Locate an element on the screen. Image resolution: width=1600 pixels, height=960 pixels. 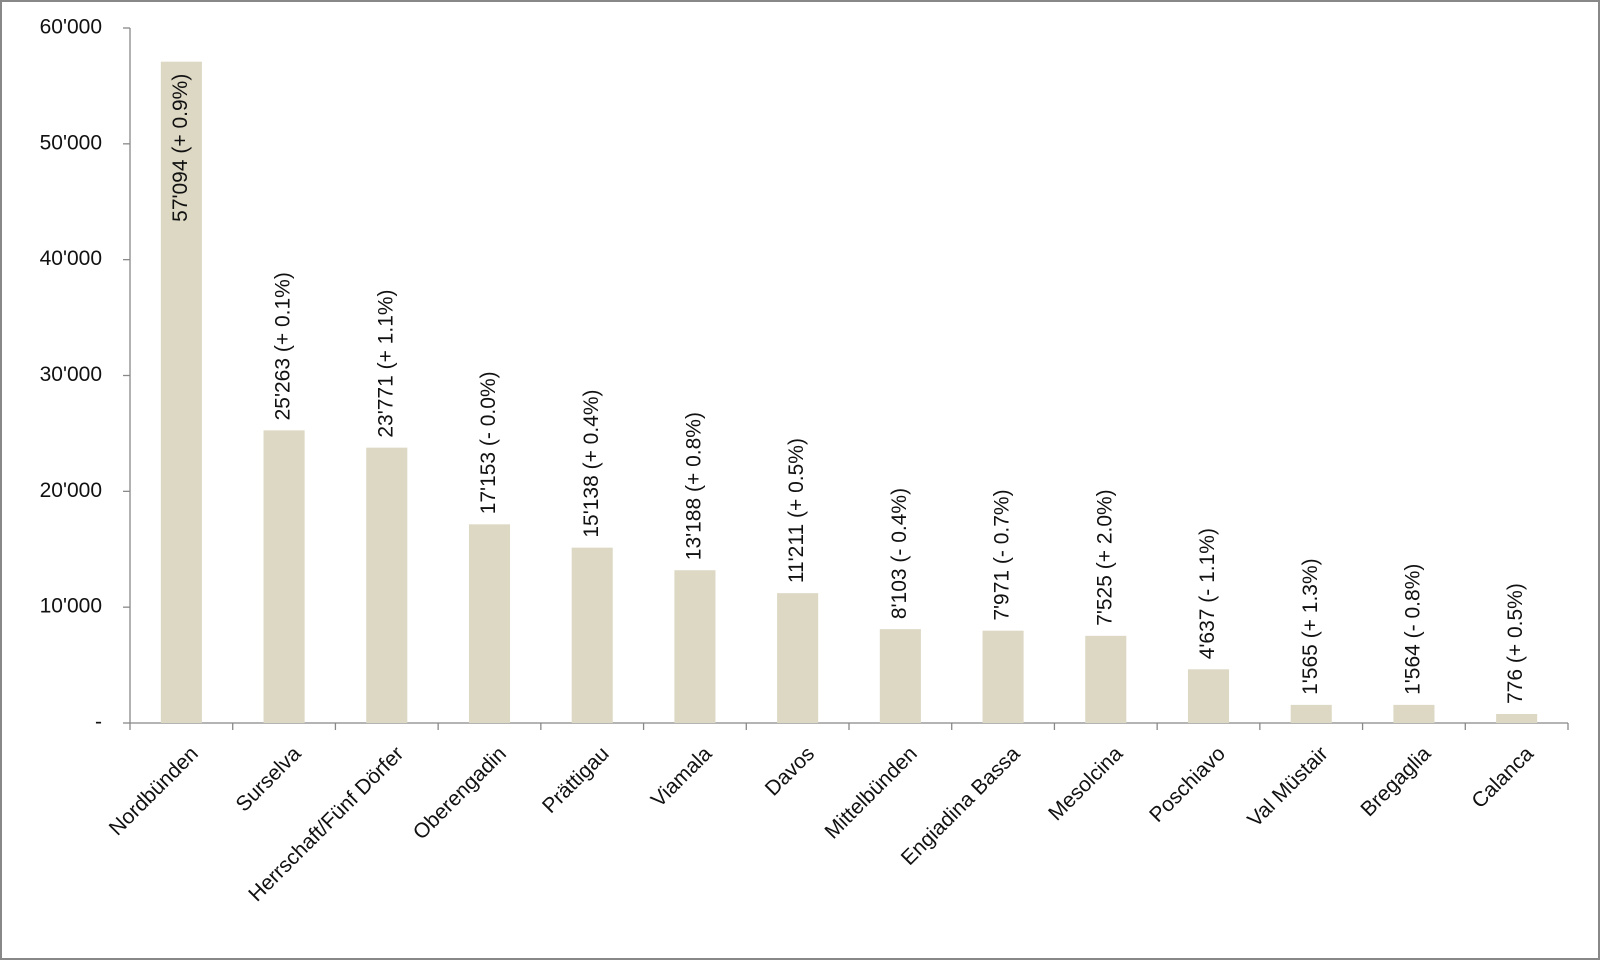
value-label: 15'138 (+ 0.4%) is located at coordinates (591, 463).